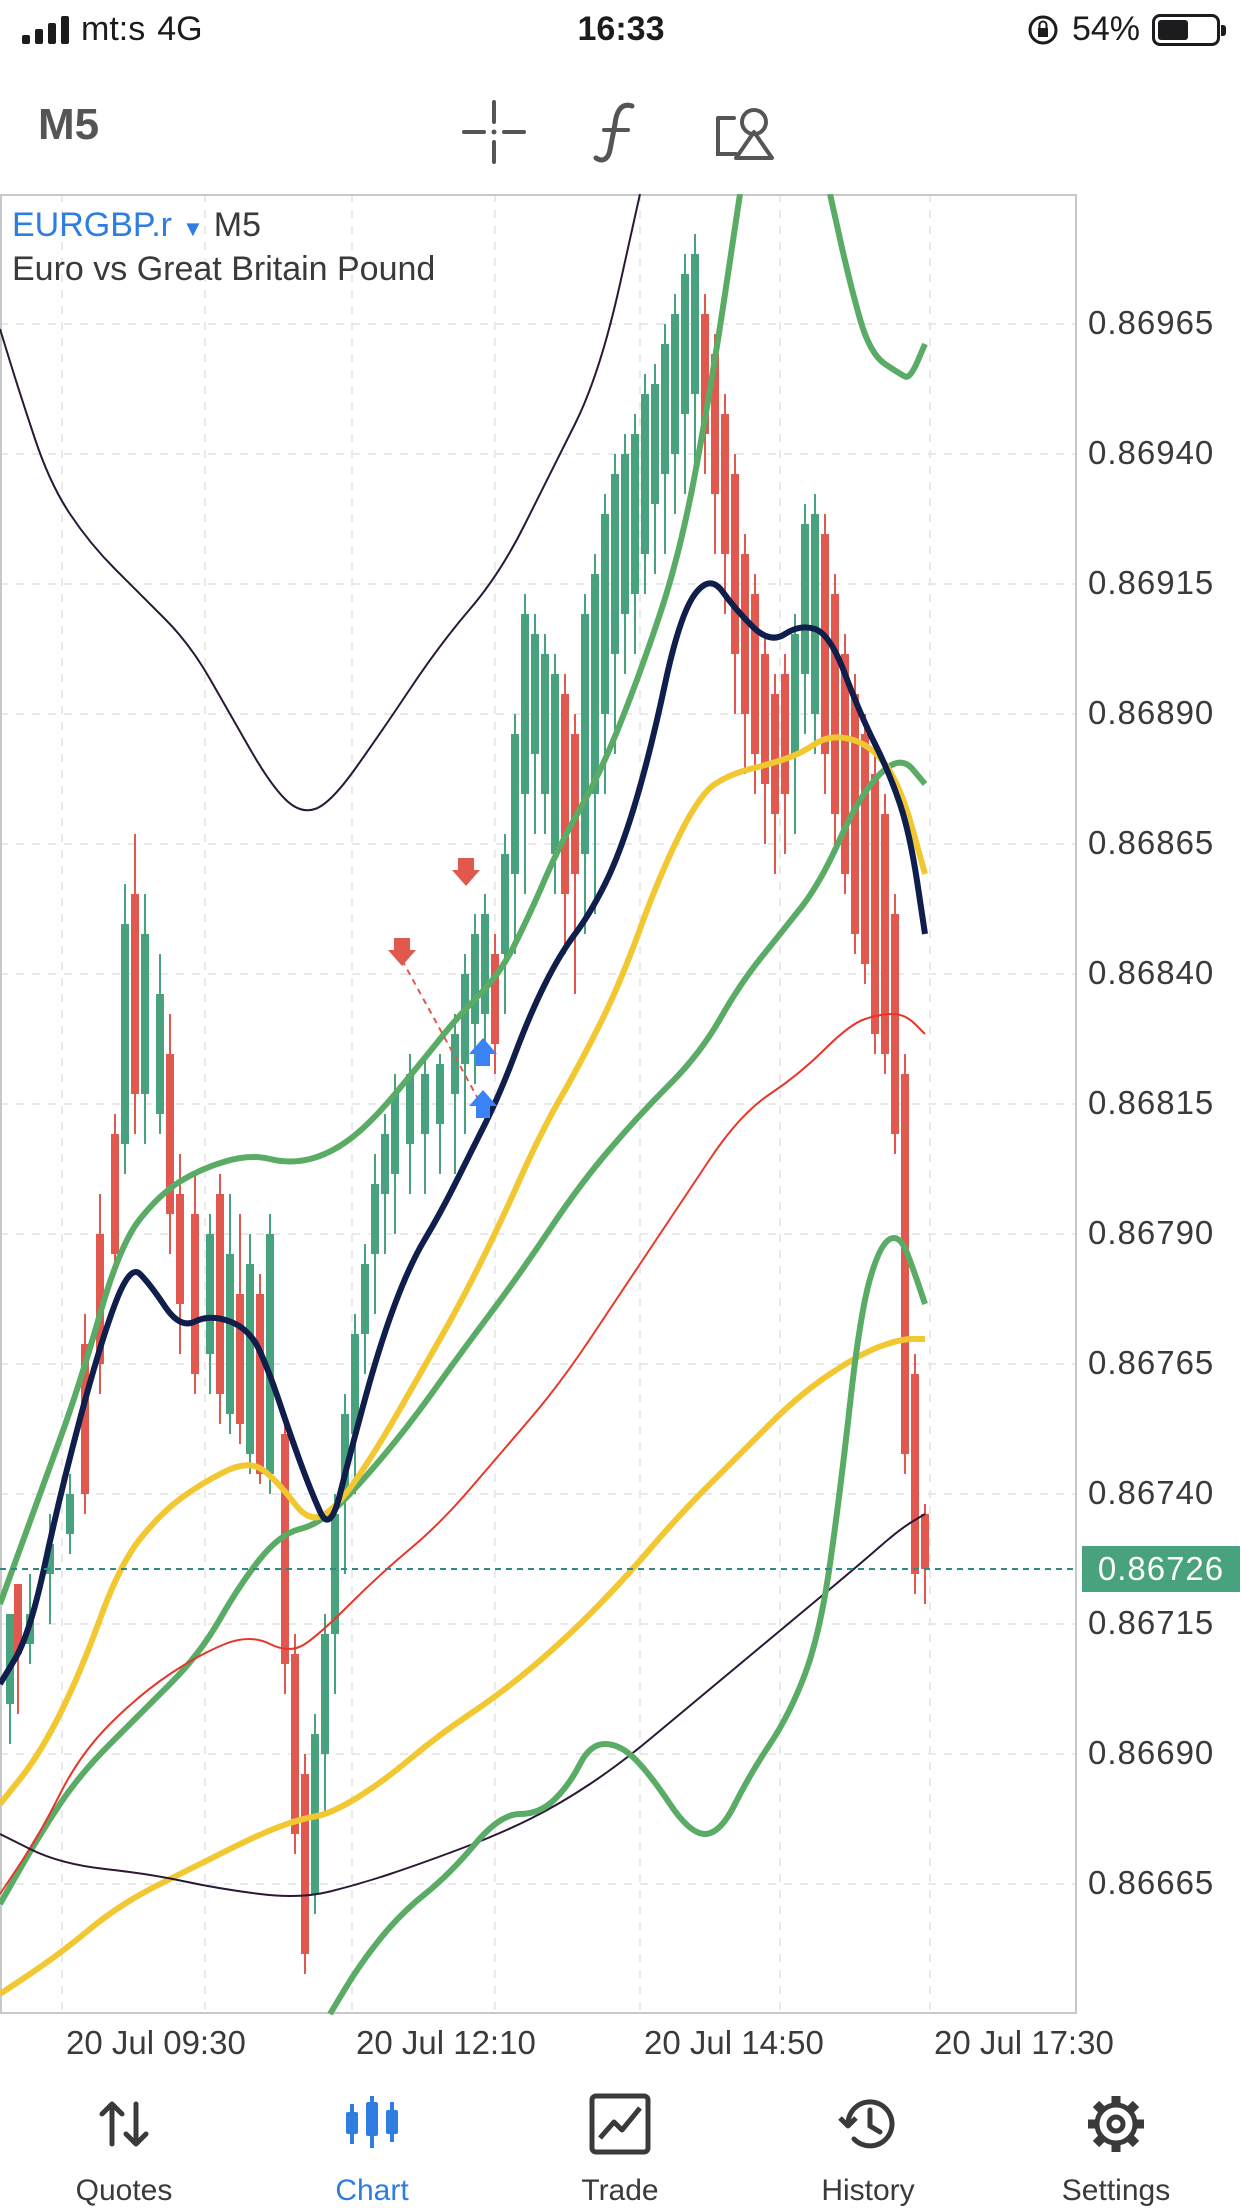 This screenshot has width=1242, height=2208. Describe the element at coordinates (1151, 712) in the screenshot. I see `price-label: 0.86890` at that location.